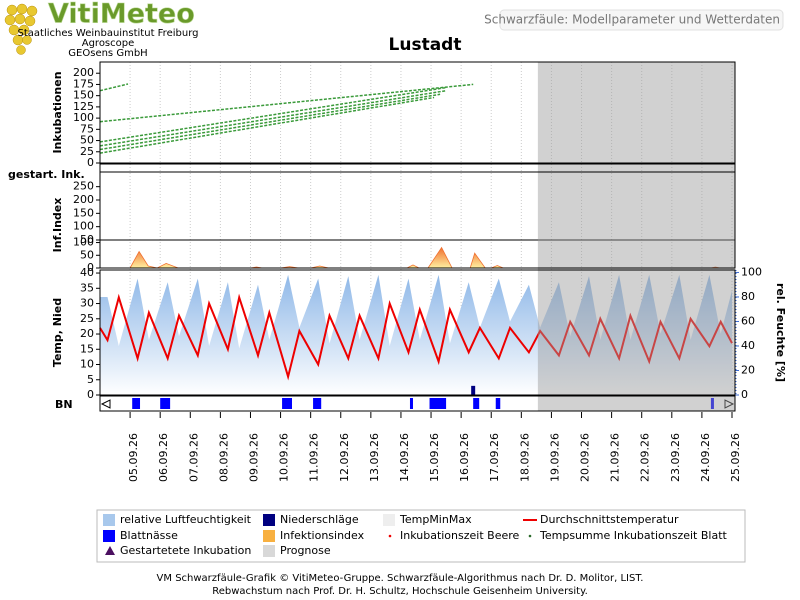 This screenshot has height=600, width=800. Describe the element at coordinates (609, 519) in the screenshot. I see `legend-label: Durchschnittstemperatur` at that location.